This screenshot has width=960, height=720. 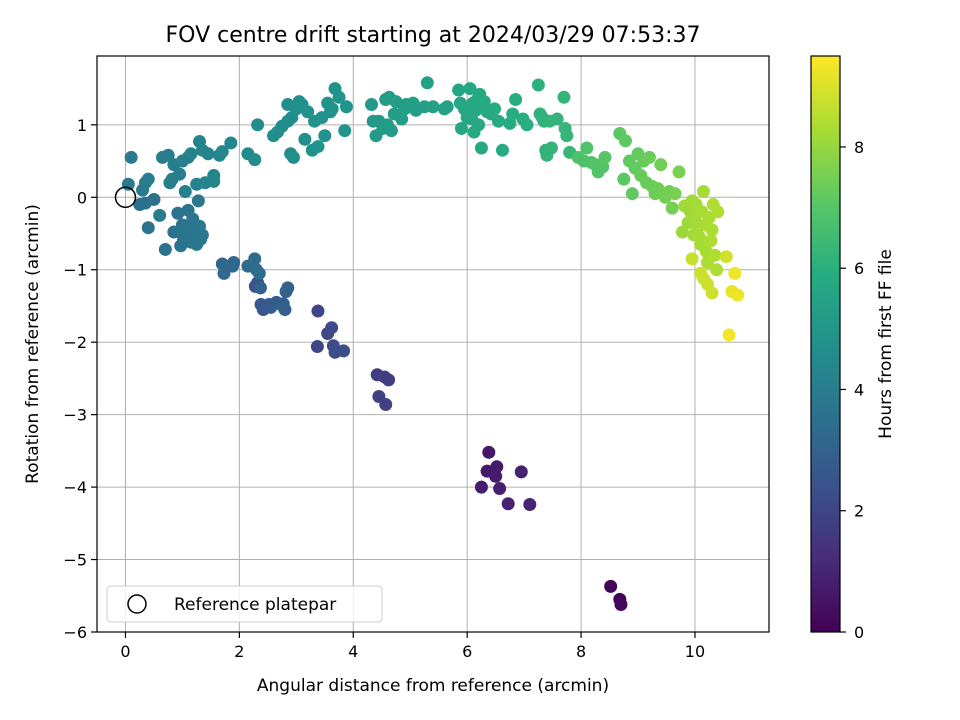 I want to click on x-tick-label: 2, so click(x=239, y=651).